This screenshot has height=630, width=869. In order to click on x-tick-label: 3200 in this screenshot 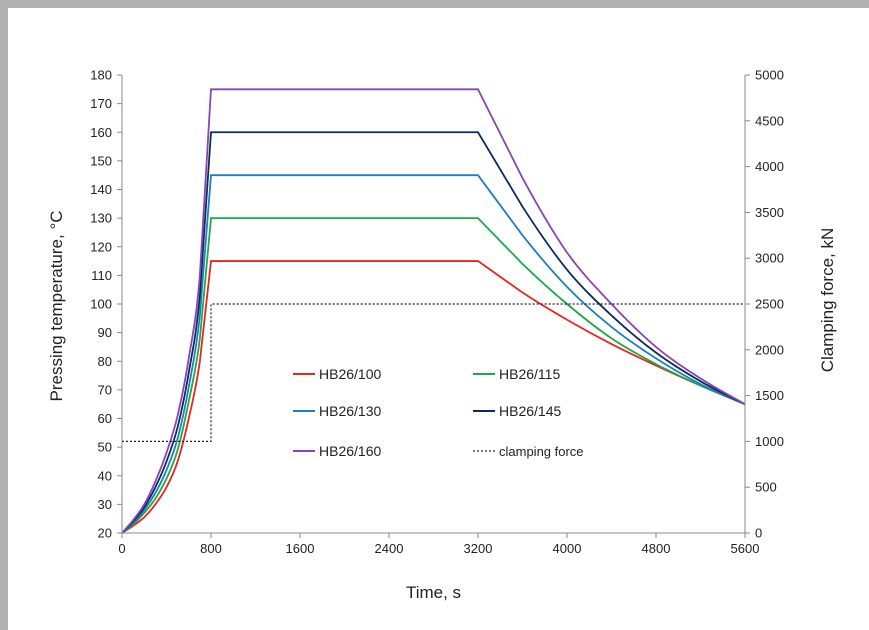, I will do `click(478, 548)`.